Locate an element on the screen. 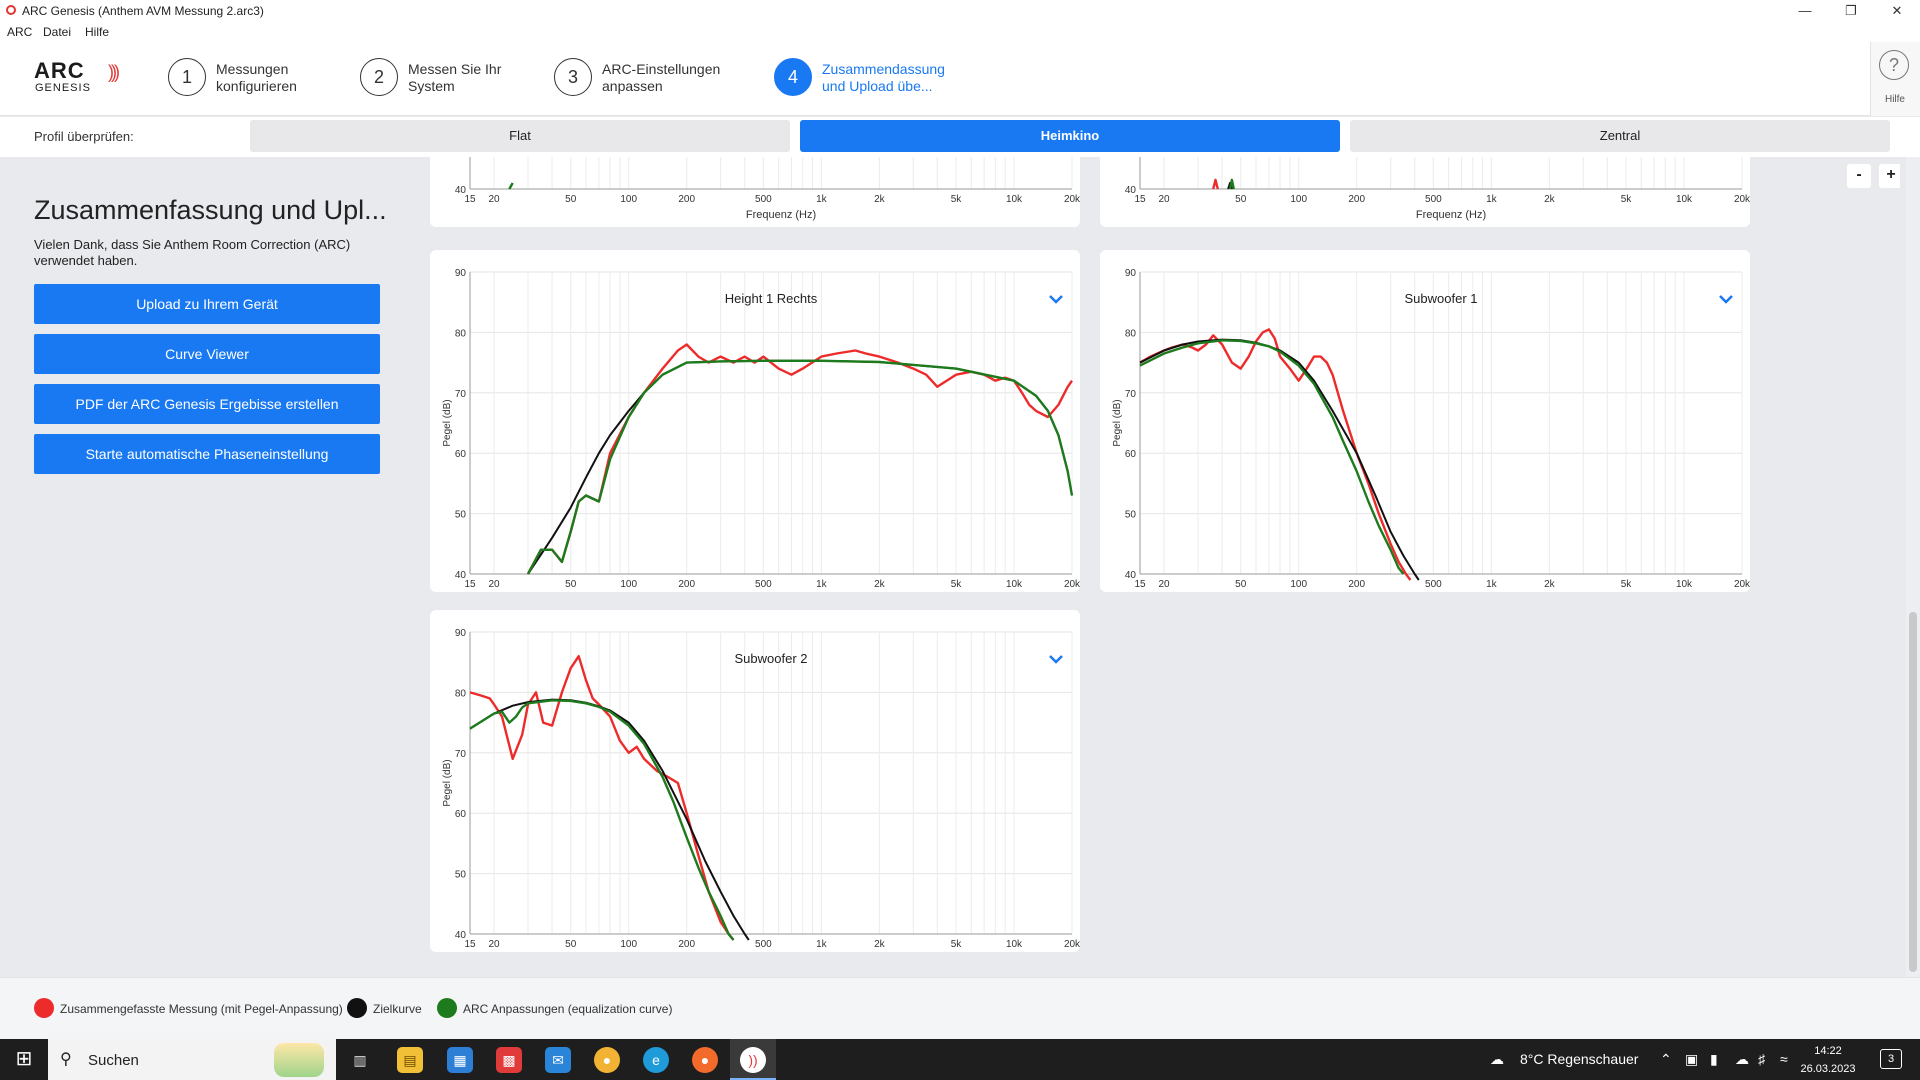 This screenshot has height=1080, width=1920. mail-icon: ✉ is located at coordinates (558, 1060).